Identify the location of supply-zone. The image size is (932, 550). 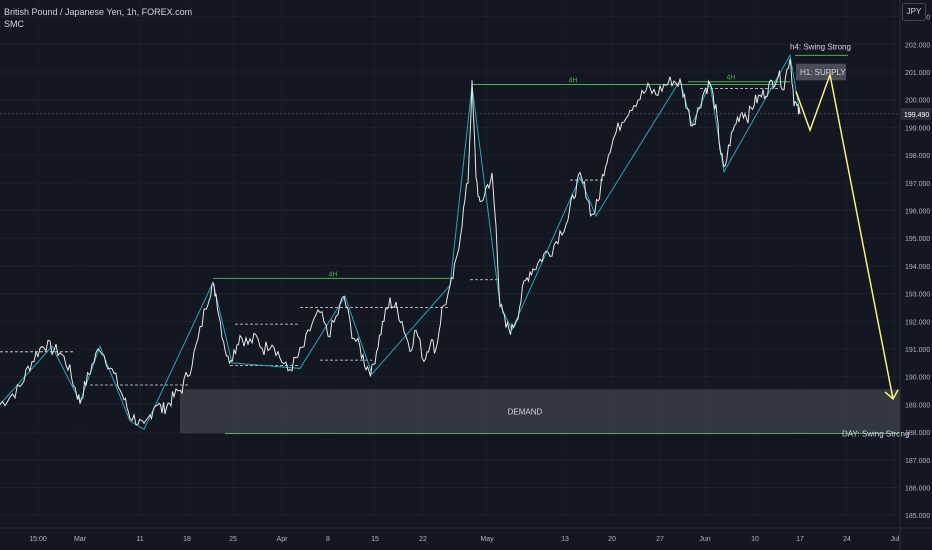
(821, 72).